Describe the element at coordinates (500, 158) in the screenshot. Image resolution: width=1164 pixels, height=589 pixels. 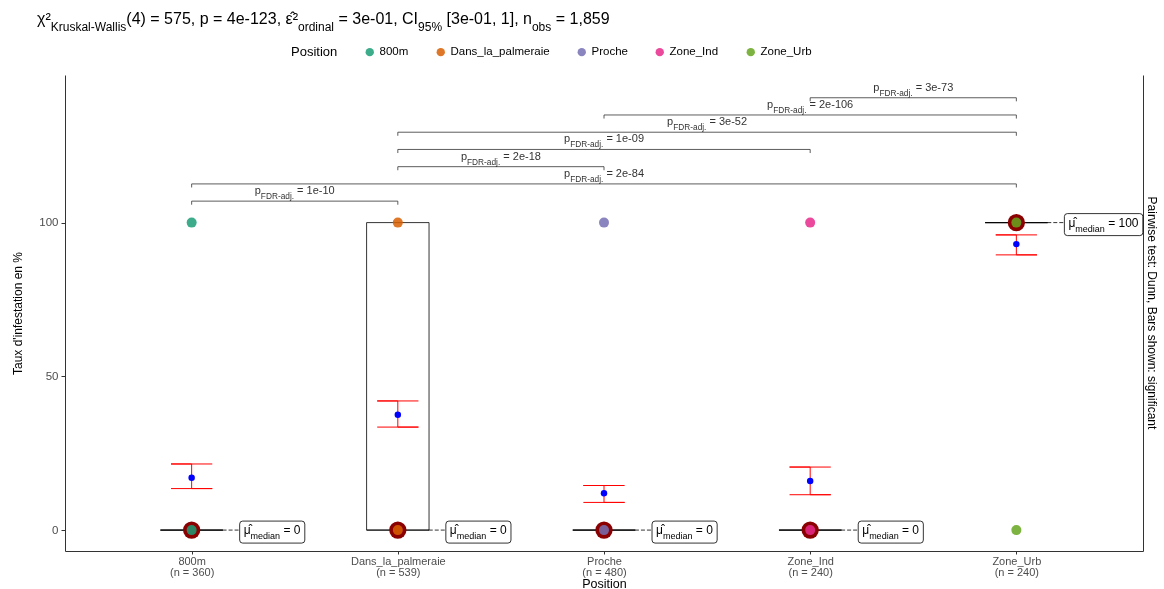
I see `annotation: p$_{FDR-adj.}$ = 2e-18` at that location.